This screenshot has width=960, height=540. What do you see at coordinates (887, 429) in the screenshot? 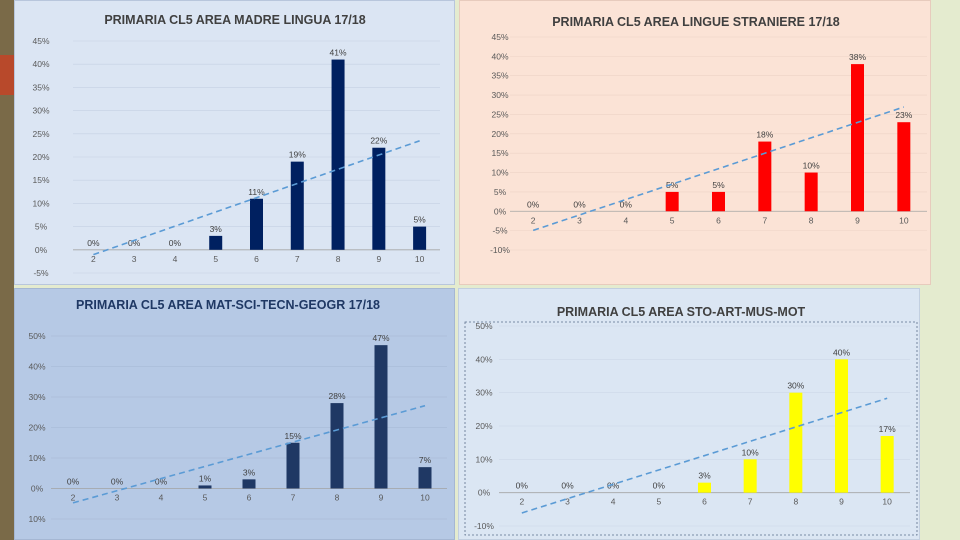
I see `data-label: 17%` at bounding box center [887, 429].